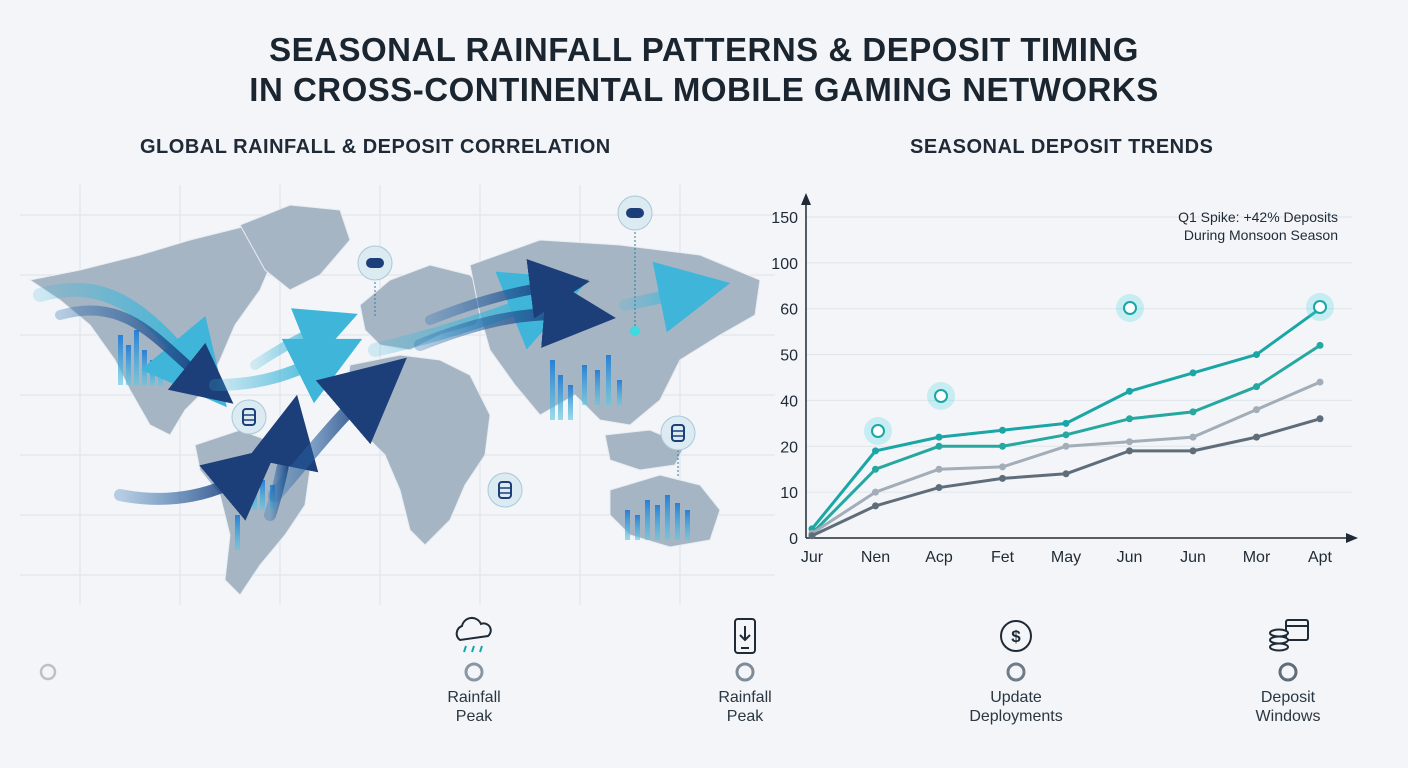 This screenshot has height=768, width=1408. I want to click on y-tick-label: 0, so click(793, 539).